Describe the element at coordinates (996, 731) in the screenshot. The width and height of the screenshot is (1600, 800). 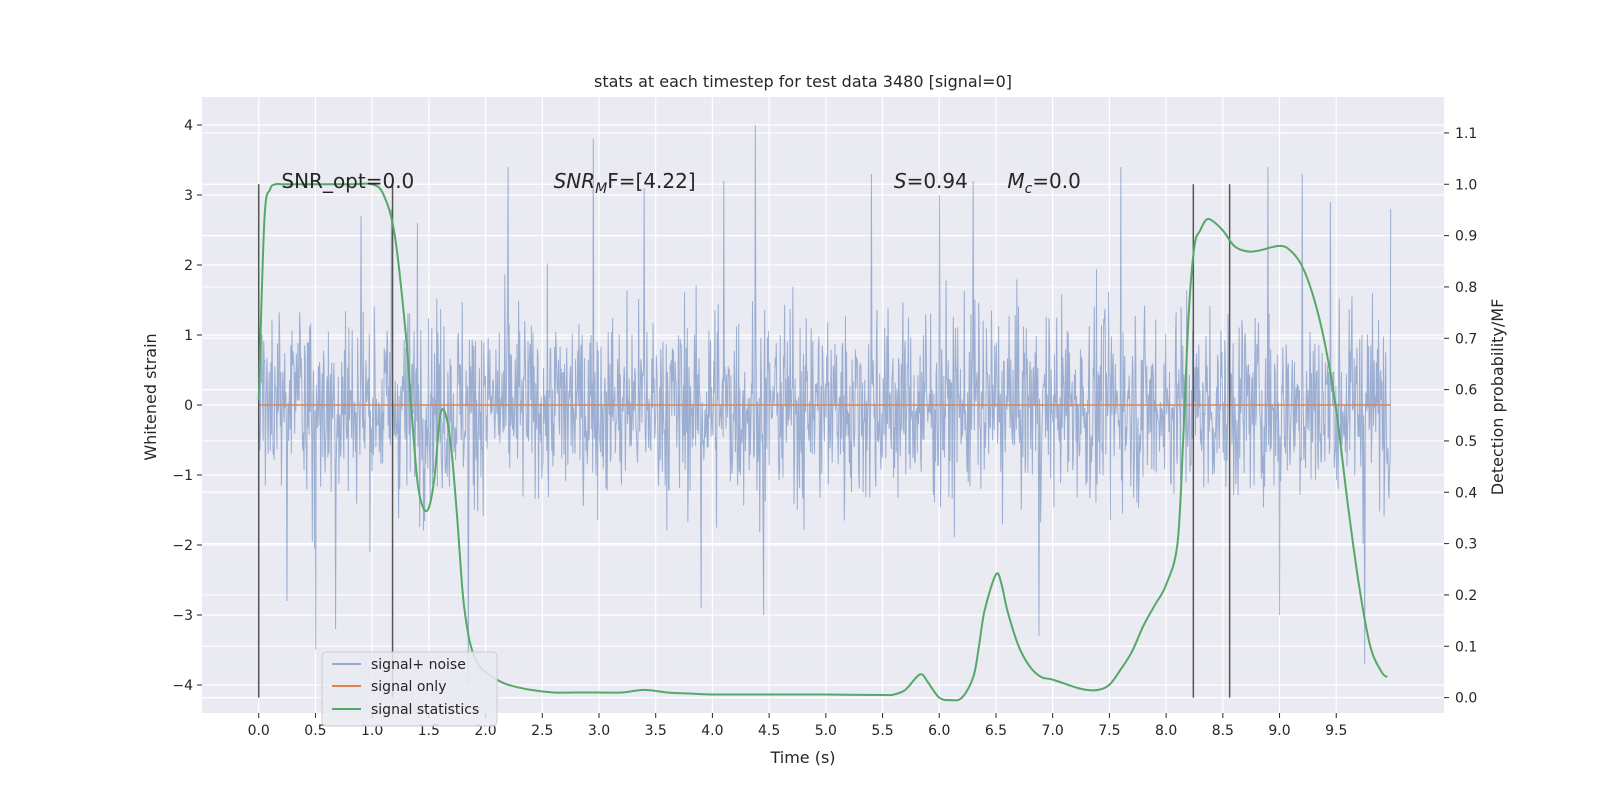
I see `x-tick-label: 6.5` at that location.